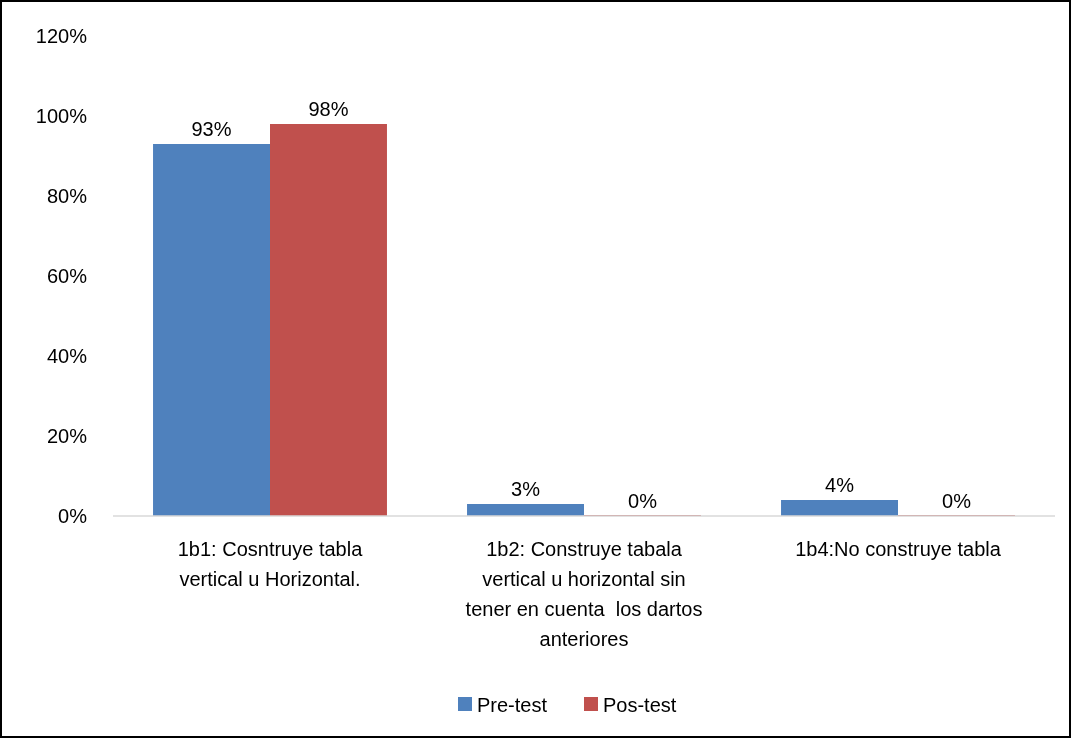  I want to click on x-tick-label: 1b4:No construye tabla, so click(898, 549).